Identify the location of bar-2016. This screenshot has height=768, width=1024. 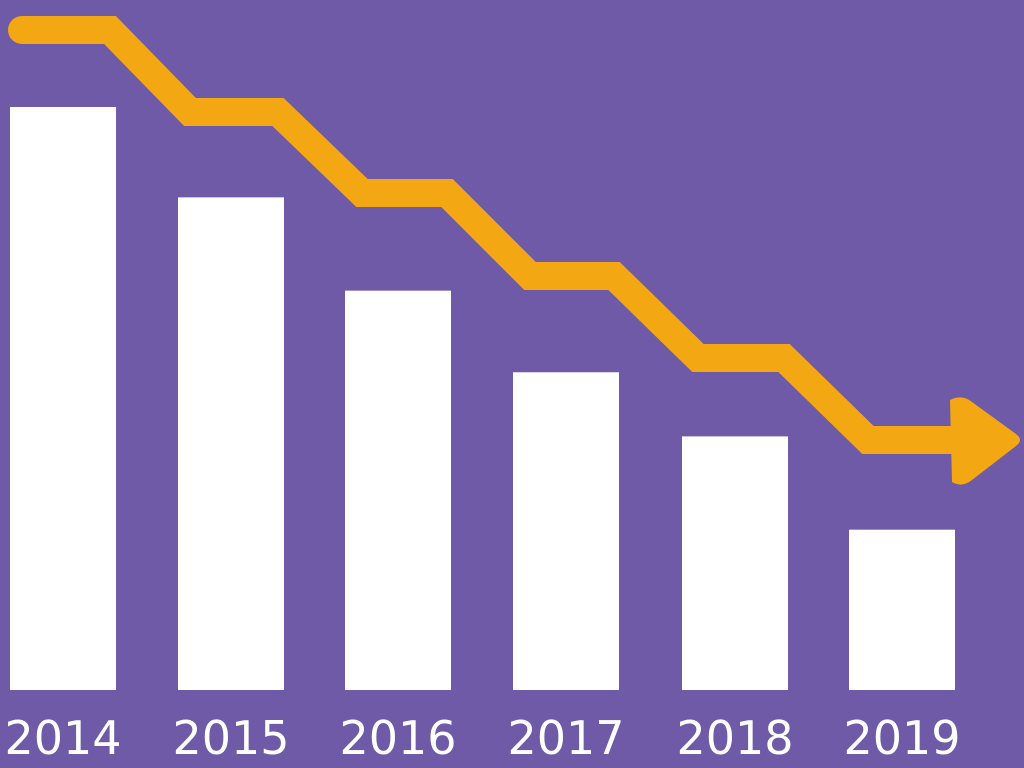
(398, 490).